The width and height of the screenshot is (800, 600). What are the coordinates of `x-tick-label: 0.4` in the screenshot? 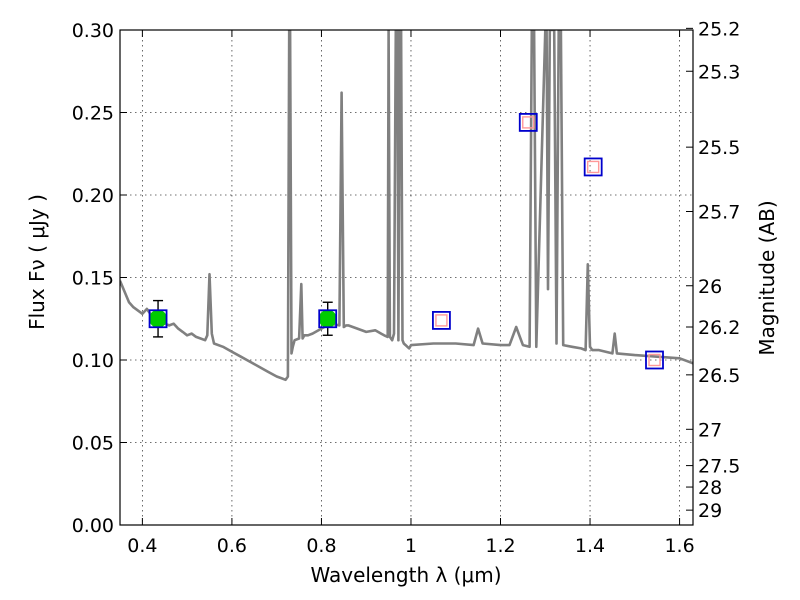 It's located at (142, 546).